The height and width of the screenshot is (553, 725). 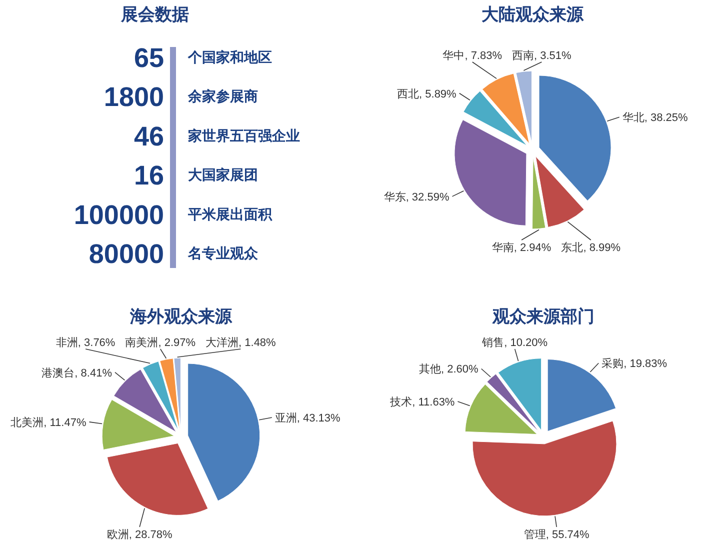 What do you see at coordinates (417, 197) in the screenshot?
I see `slice-label: 华东, 32.59%` at bounding box center [417, 197].